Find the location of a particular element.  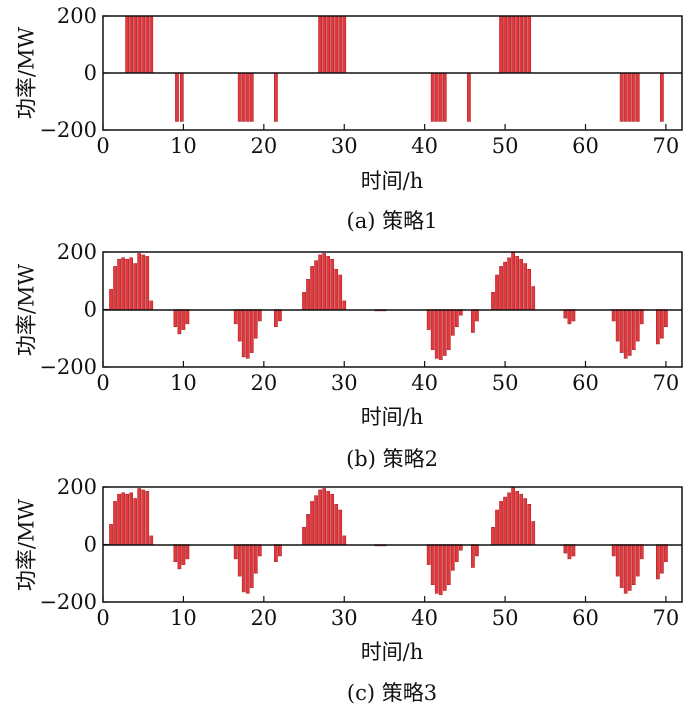

x-axis-label-c: 时间/h is located at coordinates (392, 652).